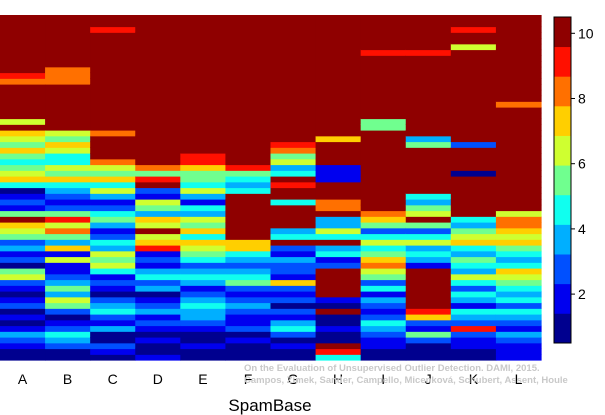 The width and height of the screenshot is (605, 415). I want to click on x-tick-label: B, so click(67, 379).